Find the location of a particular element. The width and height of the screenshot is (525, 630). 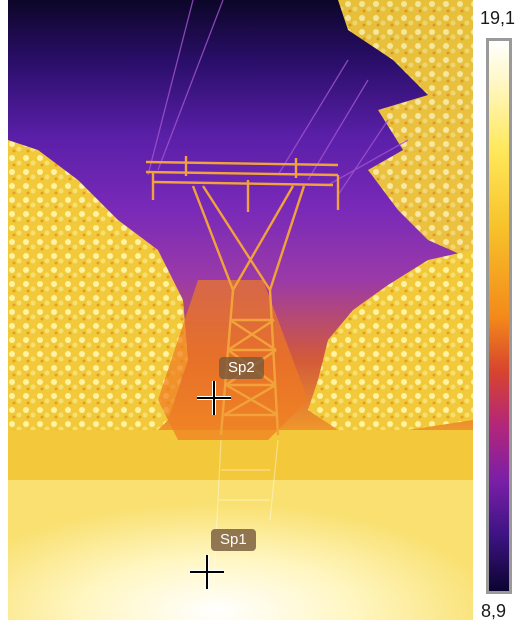

scale-max-value: 19,1 is located at coordinates (498, 18).